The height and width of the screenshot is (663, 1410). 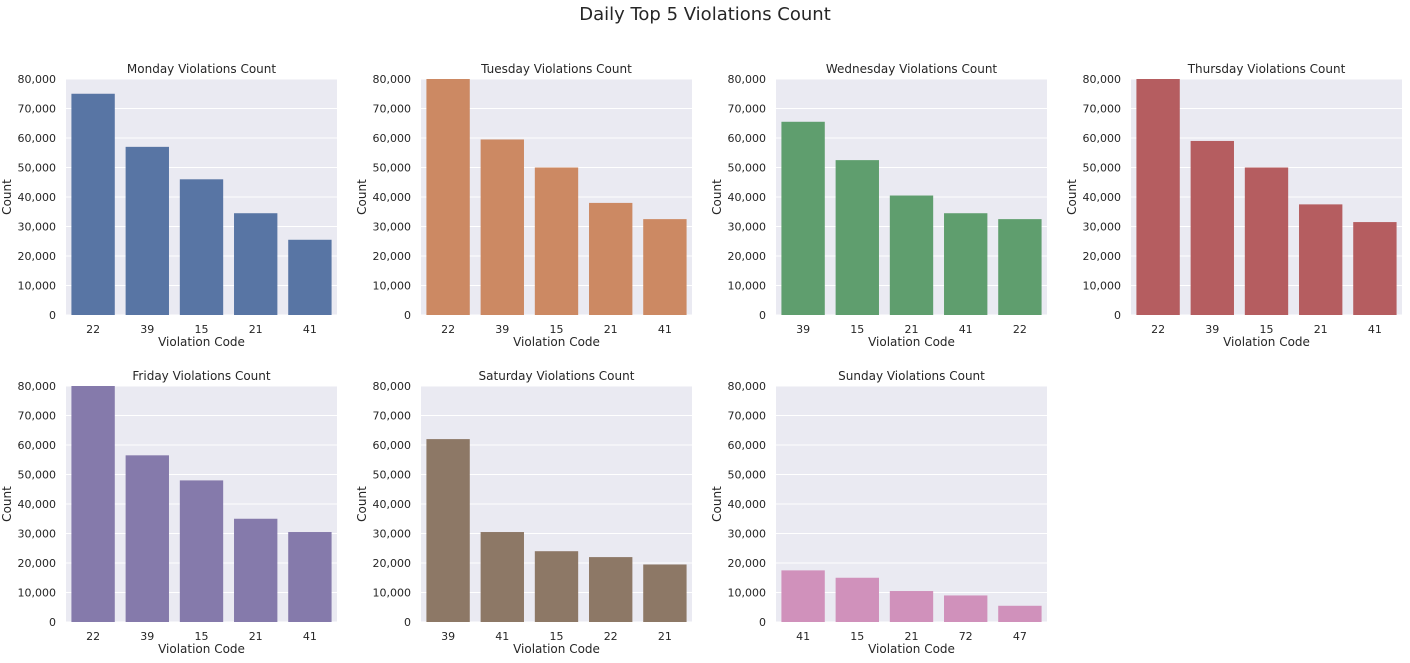 I want to click on subplot-title: Tuesday Violations Count, so click(x=556, y=69).